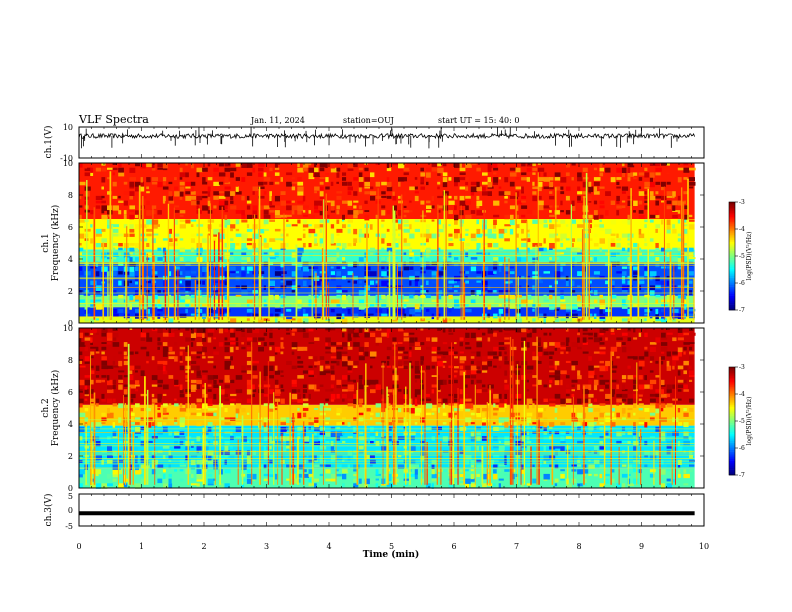 This screenshot has height=612, width=792. I want to click on ch1-waveform-spikes, so click(379, 137).